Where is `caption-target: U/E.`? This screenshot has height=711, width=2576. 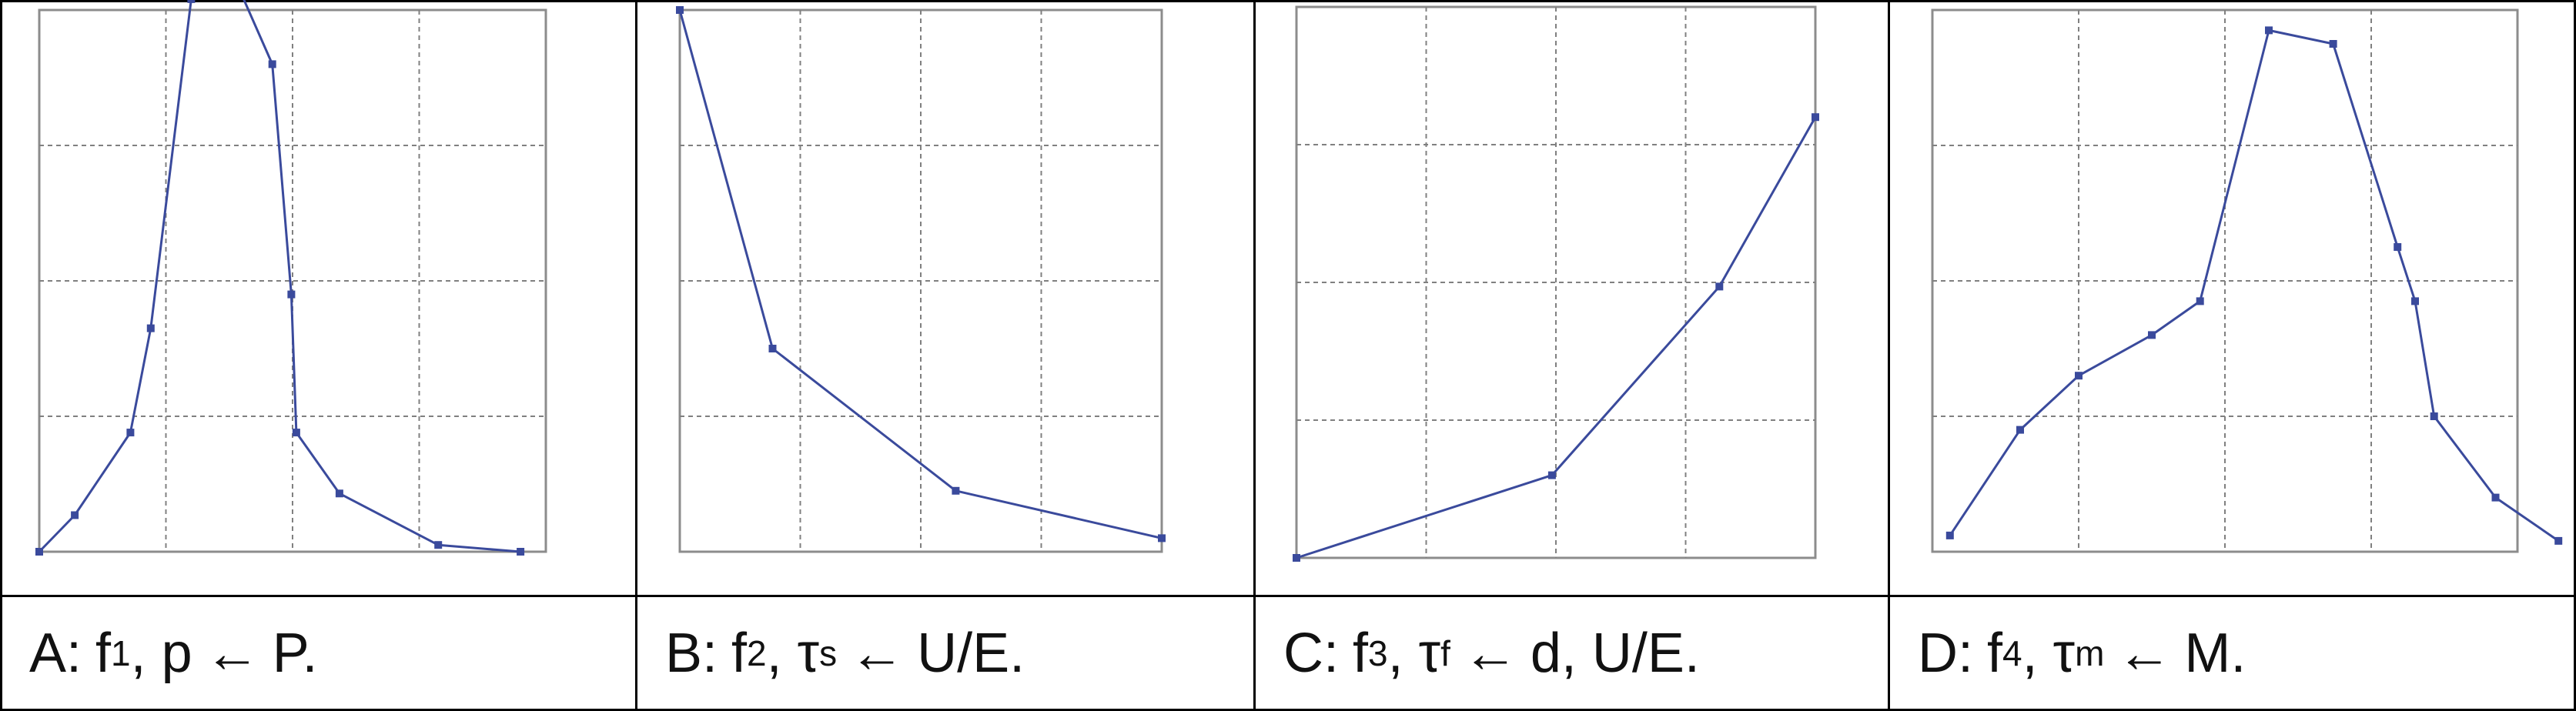 caption-target: U/E. is located at coordinates (971, 653).